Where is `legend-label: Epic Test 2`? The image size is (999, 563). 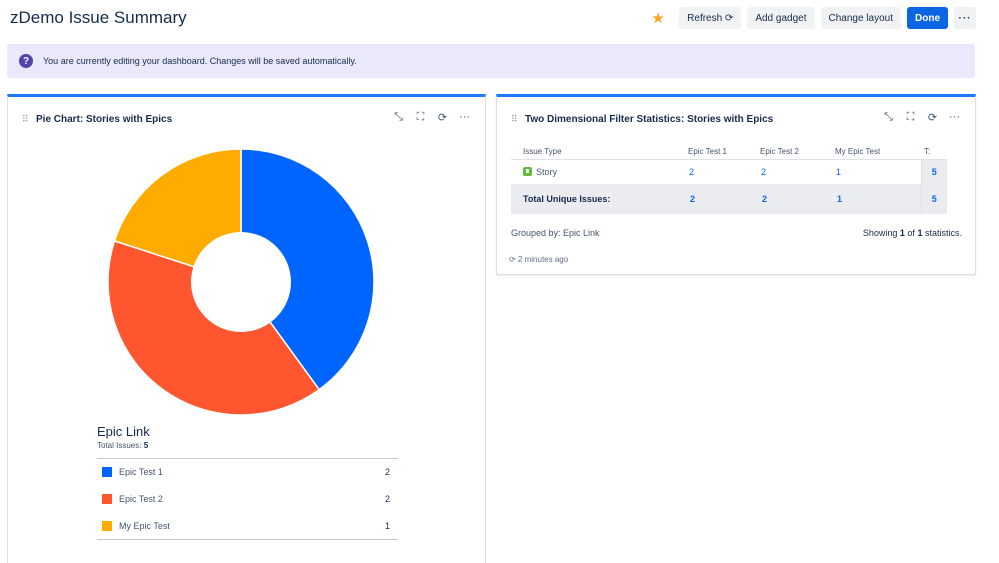 legend-label: Epic Test 2 is located at coordinates (141, 499).